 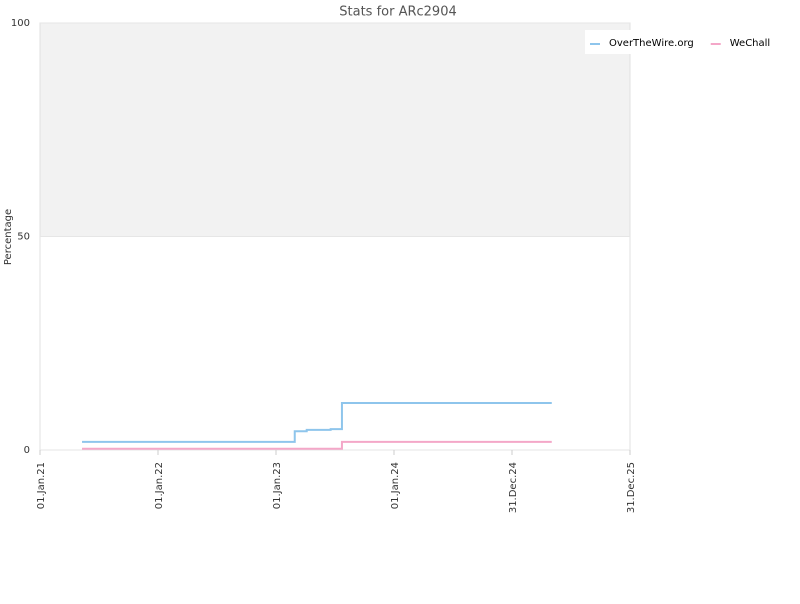 What do you see at coordinates (41, 485) in the screenshot?
I see `x-tick-label: 01.Jan.21` at bounding box center [41, 485].